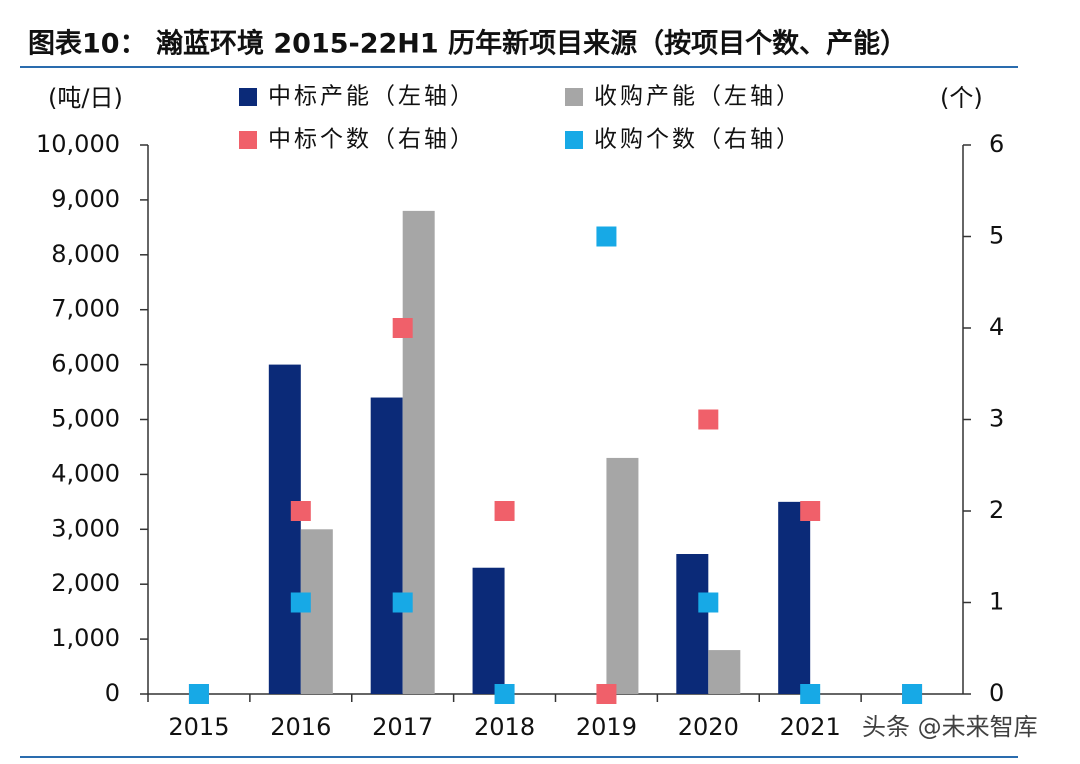 This screenshot has height=764, width=1080. Describe the element at coordinates (606, 727) in the screenshot. I see `x-tick-label: 2019` at that location.